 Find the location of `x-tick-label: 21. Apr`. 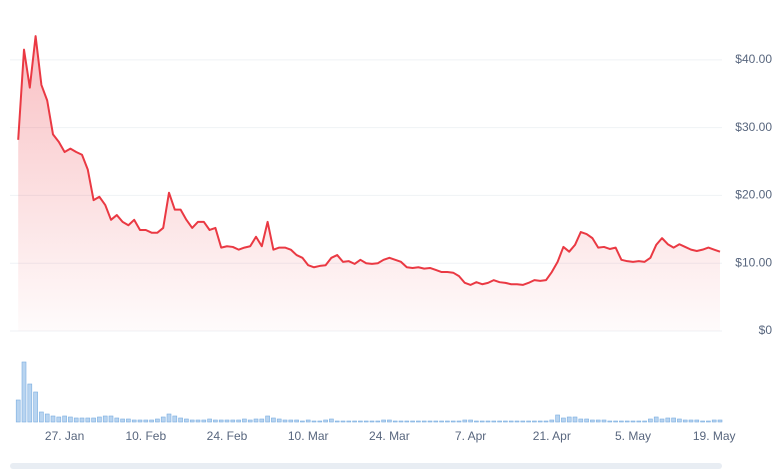

x-tick-label: 21. Apr is located at coordinates (552, 436).